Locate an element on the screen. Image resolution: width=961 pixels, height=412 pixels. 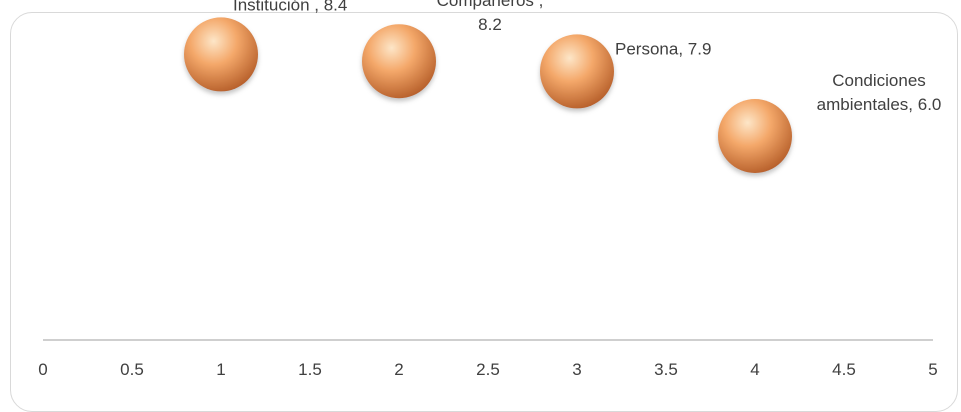
x-tick-label: 3.5 is located at coordinates (666, 369).